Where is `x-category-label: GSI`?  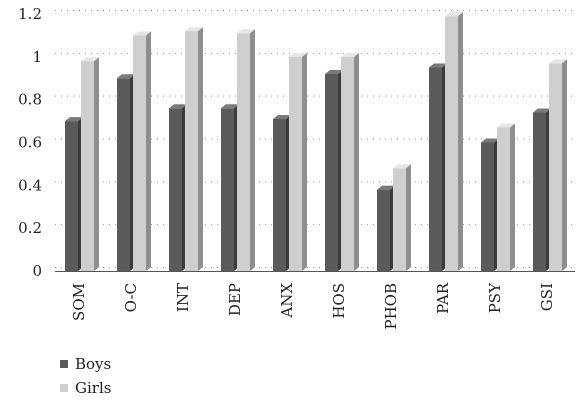
x-category-label: GSI is located at coordinates (547, 297).